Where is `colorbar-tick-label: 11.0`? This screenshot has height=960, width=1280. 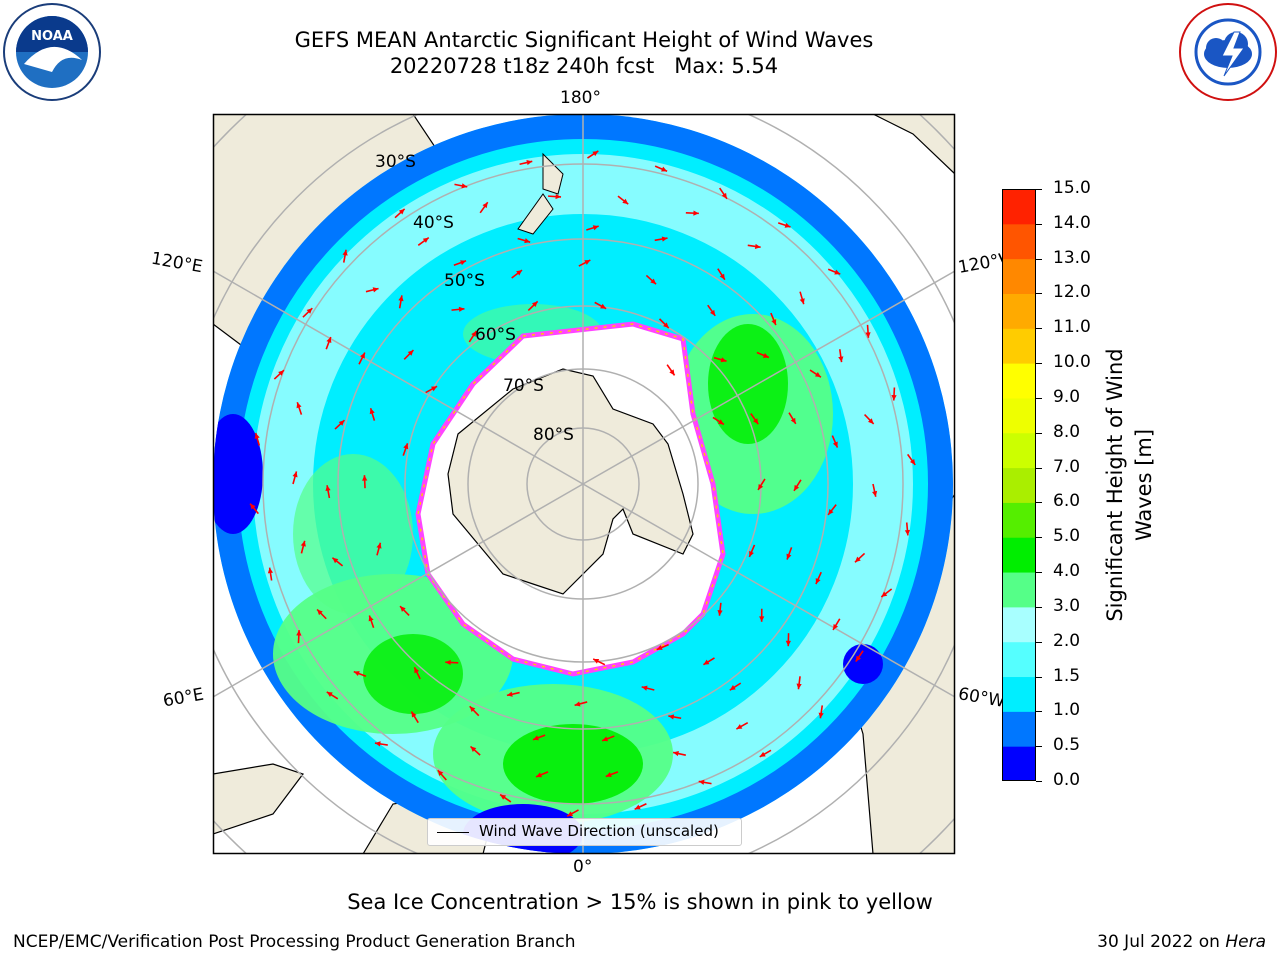 colorbar-tick-label: 11.0 is located at coordinates (1072, 327).